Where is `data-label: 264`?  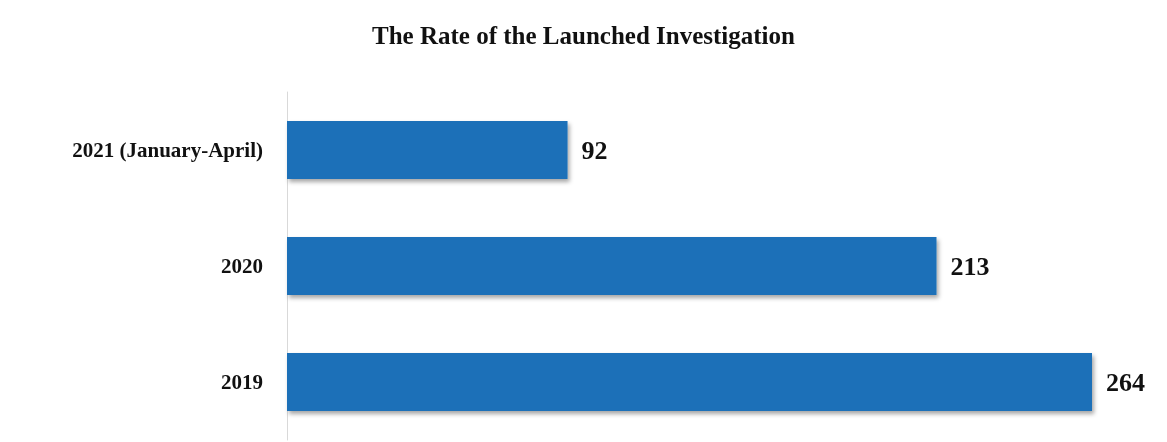 data-label: 264 is located at coordinates (1125, 382).